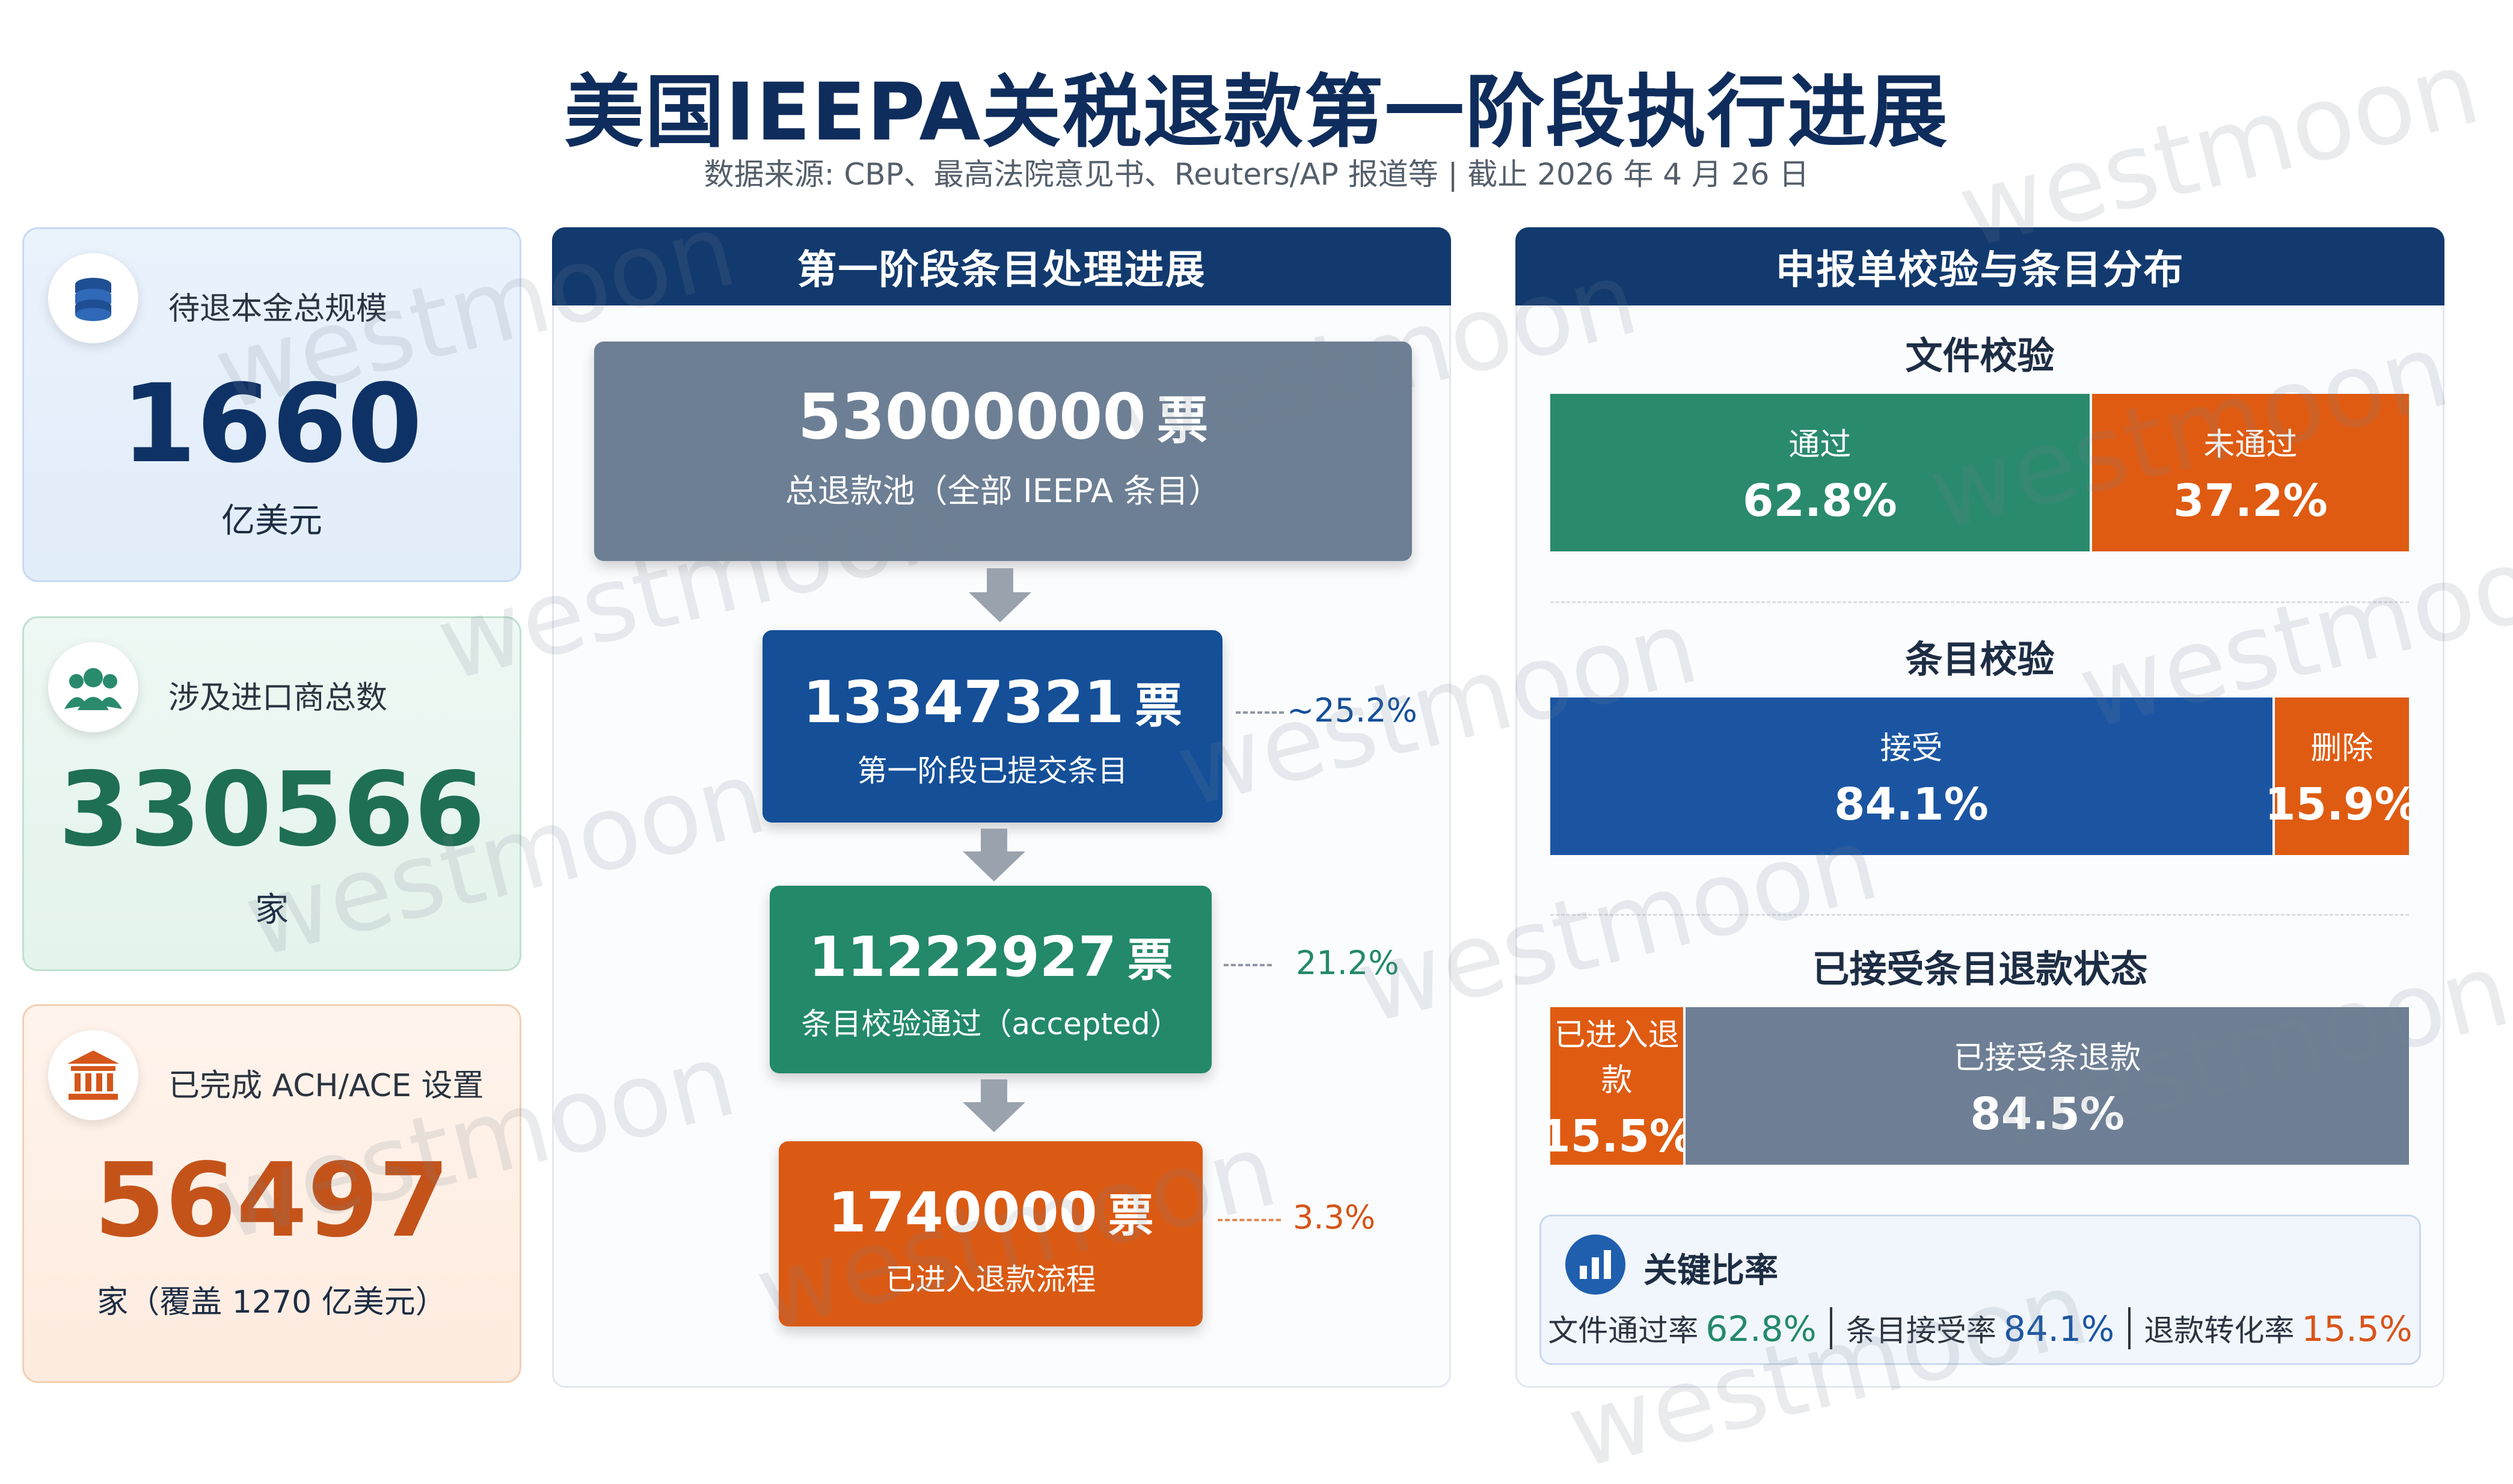 This screenshot has height=1484, width=2513. What do you see at coordinates (1334, 1217) in the screenshot?
I see `flow-pct: 3.3%` at bounding box center [1334, 1217].